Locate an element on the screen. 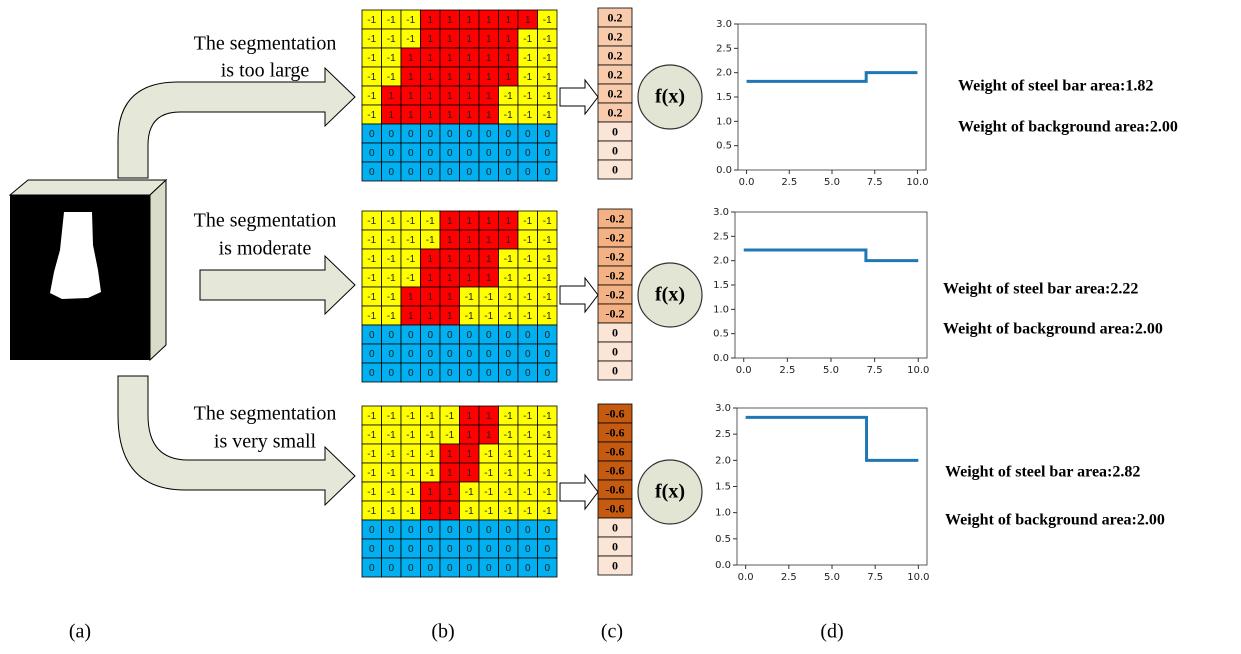 This screenshot has height=654, width=1241. y-tick-label: 1.0 is located at coordinates (721, 309).